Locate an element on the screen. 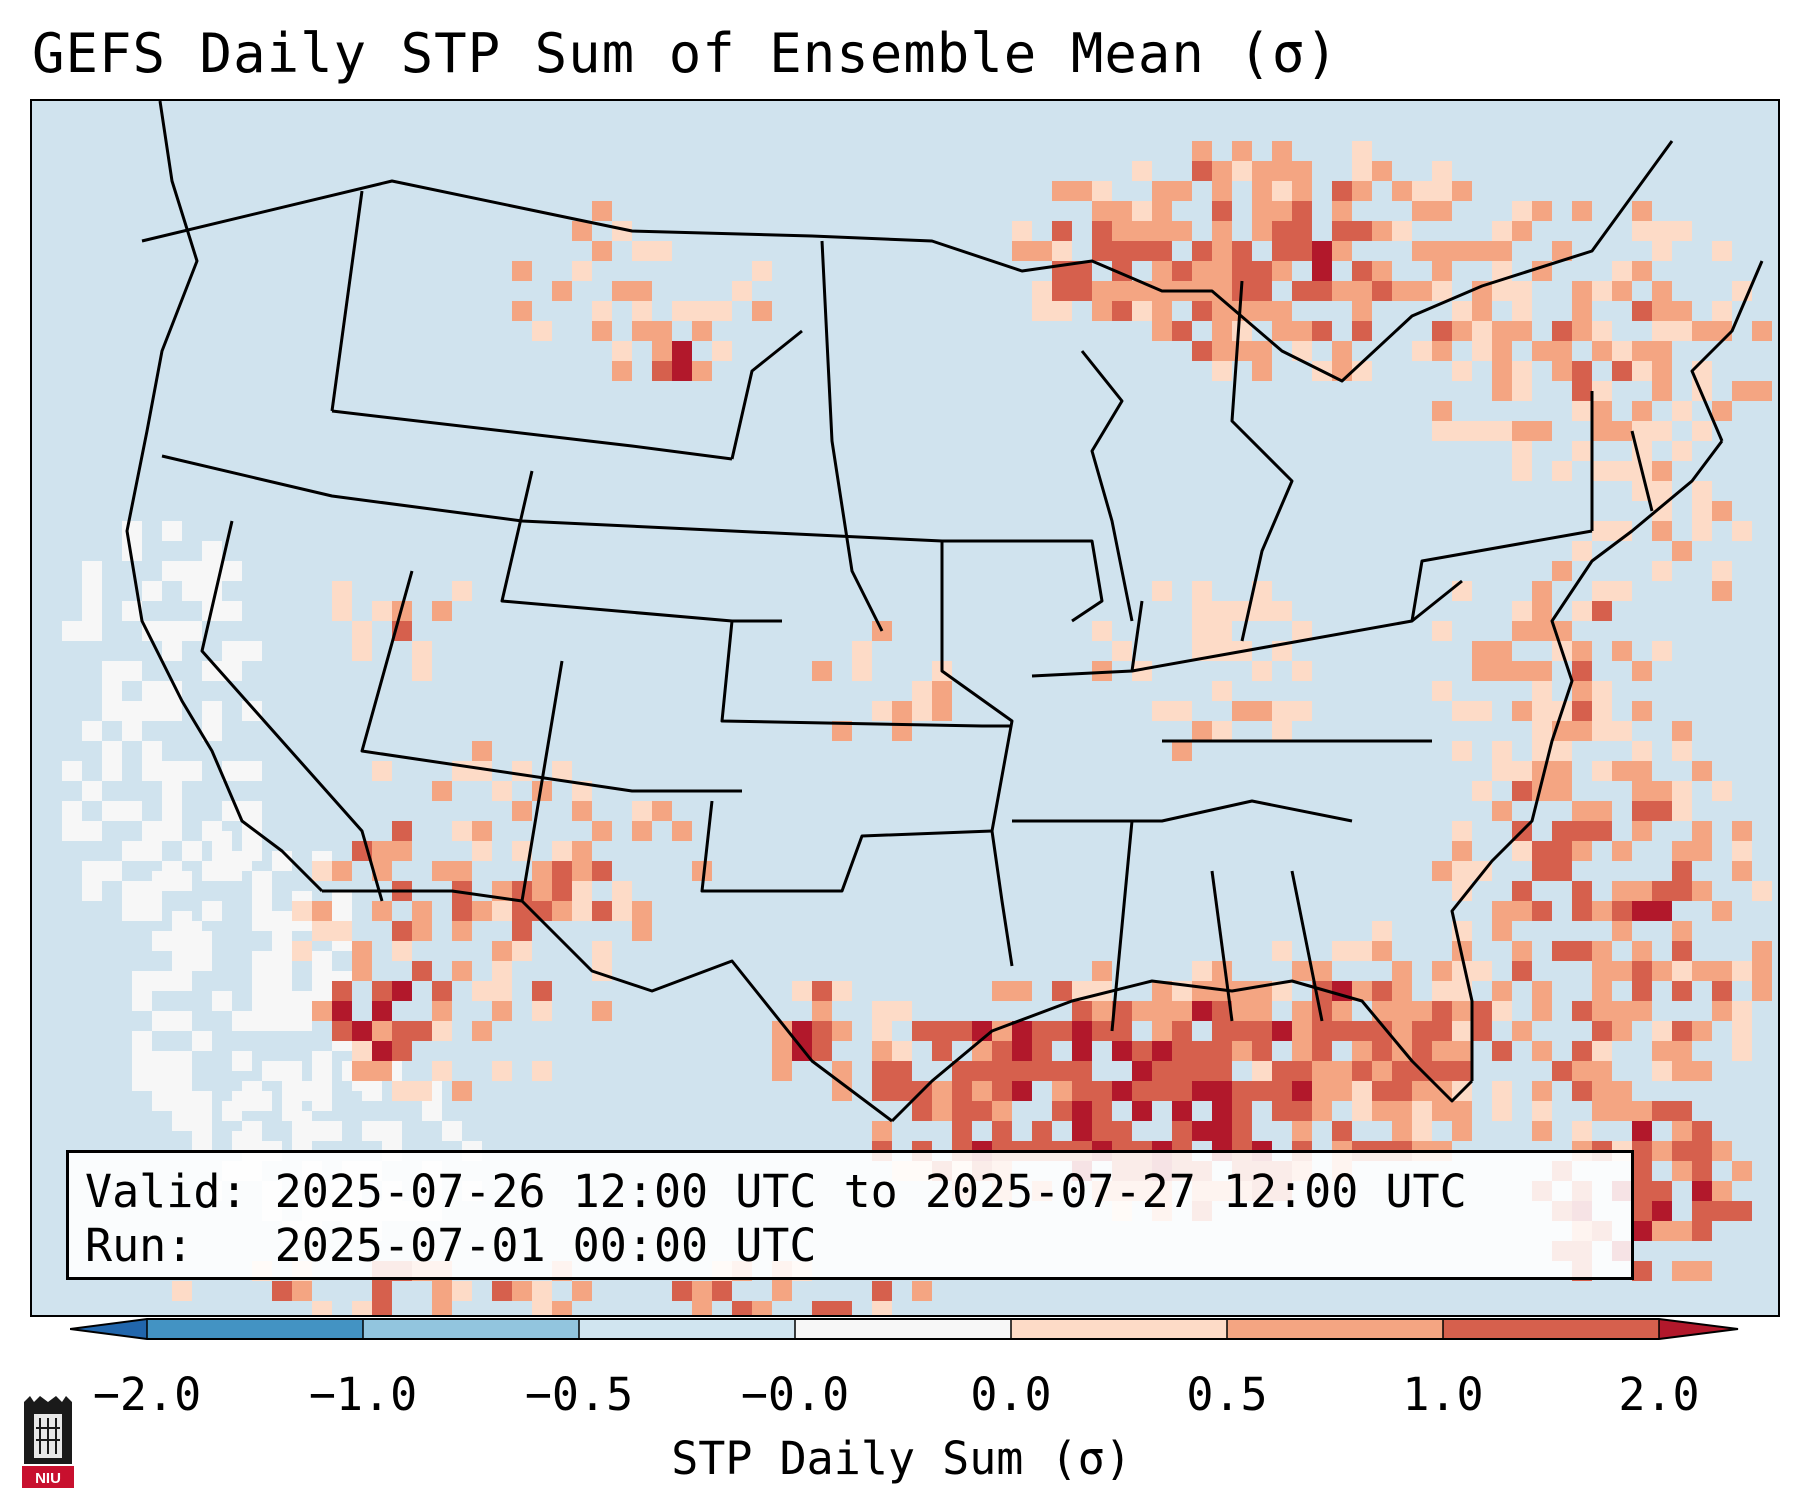 Image resolution: width=1803 pixels, height=1506 pixels. colorbar-tick-label: 1.0 is located at coordinates (1443, 1394).